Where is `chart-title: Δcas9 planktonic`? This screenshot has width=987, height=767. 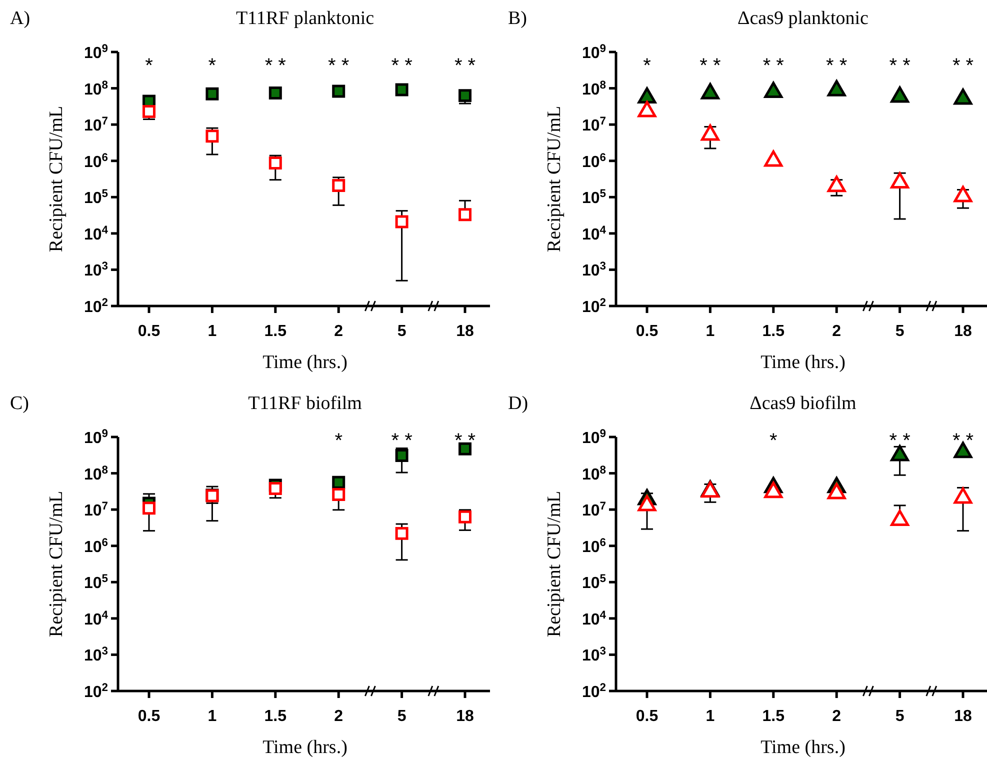
chart-title: Δcas9 planktonic is located at coordinates (803, 18).